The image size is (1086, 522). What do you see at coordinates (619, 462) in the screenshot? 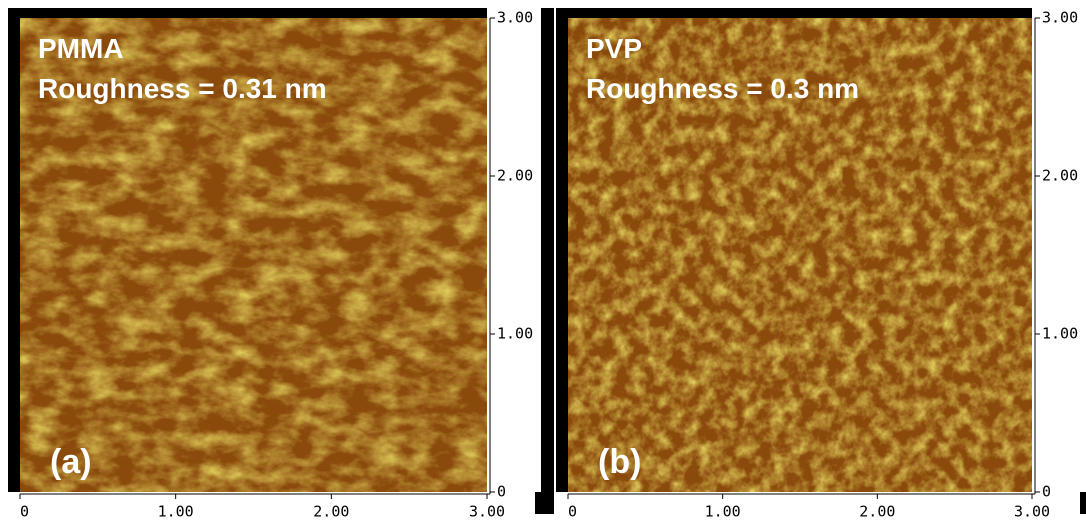
I see `panel-label: (b)` at bounding box center [619, 462].